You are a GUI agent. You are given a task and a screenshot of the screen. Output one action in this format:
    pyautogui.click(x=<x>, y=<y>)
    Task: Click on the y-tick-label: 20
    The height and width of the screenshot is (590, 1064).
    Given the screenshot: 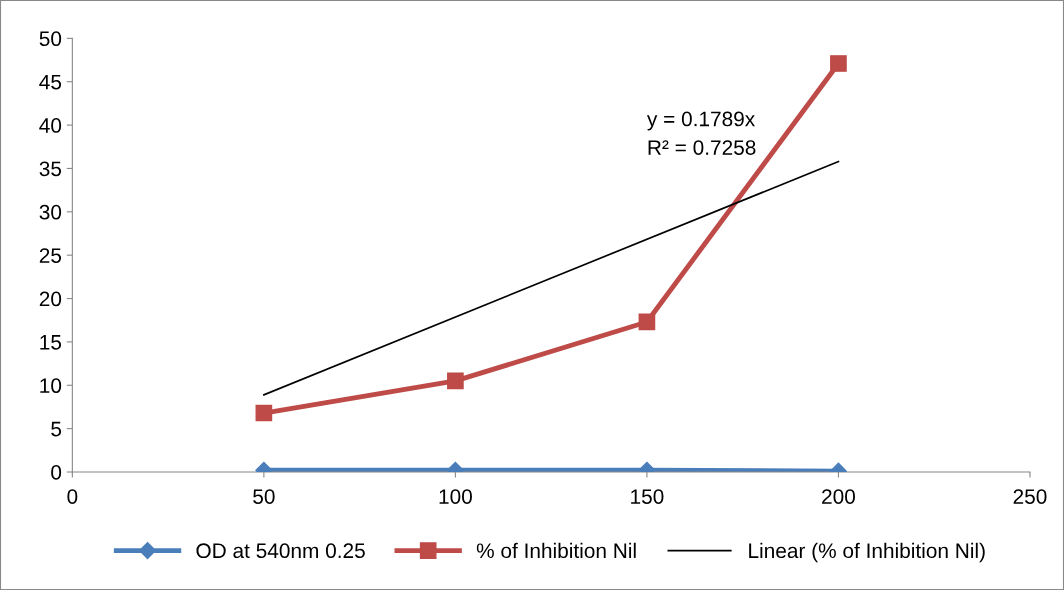 What is the action you would take?
    pyautogui.click(x=50, y=299)
    